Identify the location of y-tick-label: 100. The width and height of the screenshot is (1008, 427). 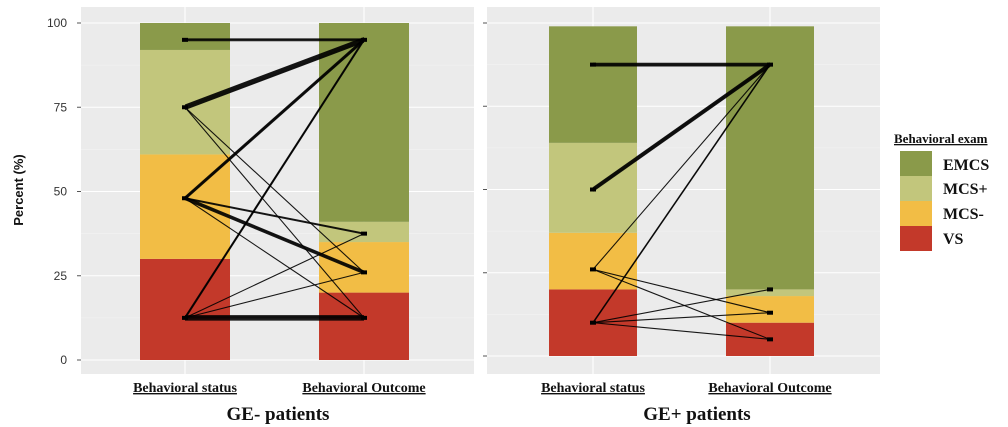
(57, 23).